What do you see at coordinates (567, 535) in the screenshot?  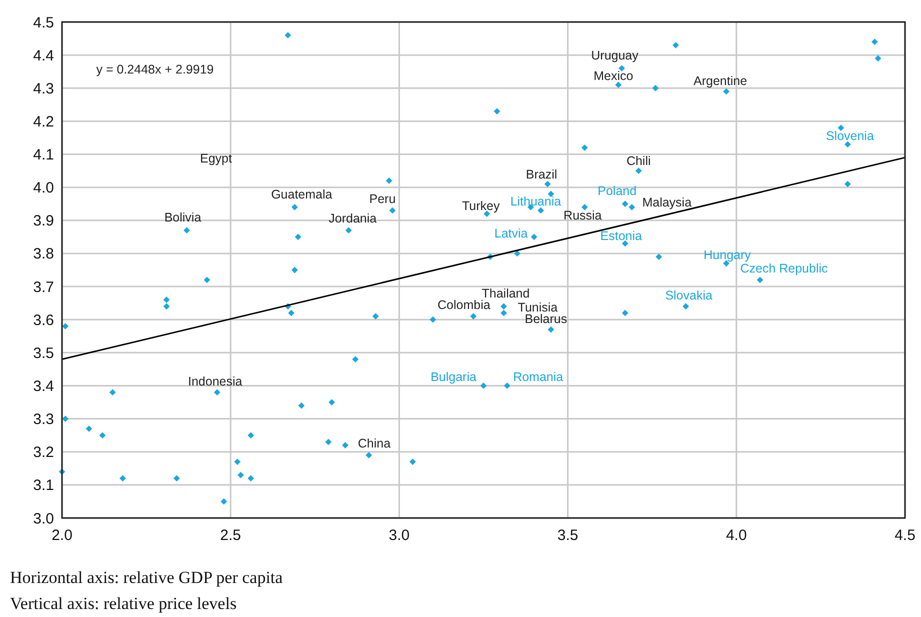 I see `x-tick-label: 3.5` at bounding box center [567, 535].